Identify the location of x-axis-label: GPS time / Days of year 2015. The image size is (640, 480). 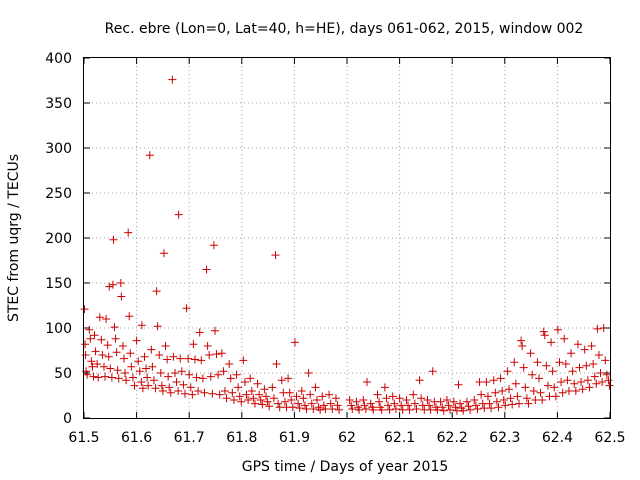
(345, 467).